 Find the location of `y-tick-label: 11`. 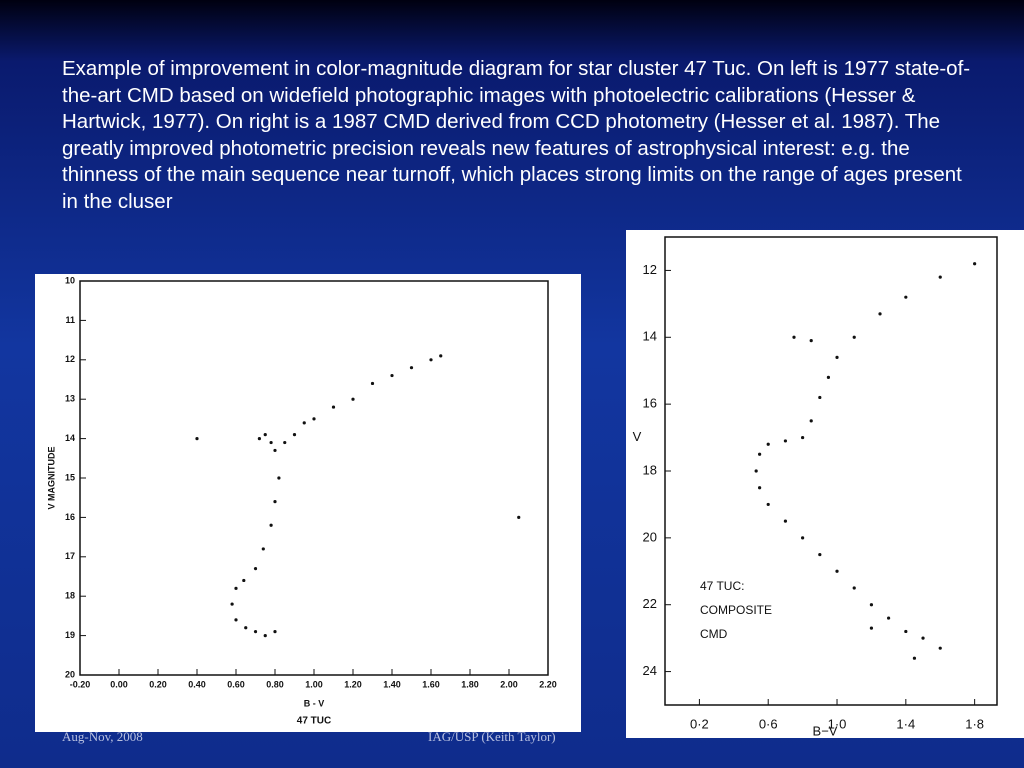

y-tick-label: 11 is located at coordinates (70, 320).